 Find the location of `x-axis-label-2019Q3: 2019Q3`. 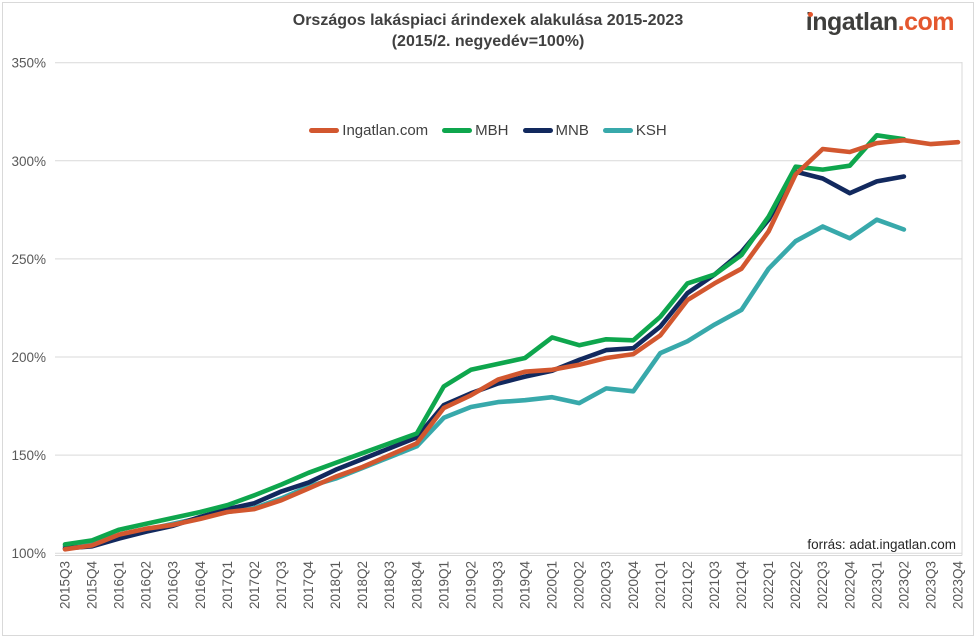

x-axis-label-2019Q3: 2019Q3 is located at coordinates (498, 585).